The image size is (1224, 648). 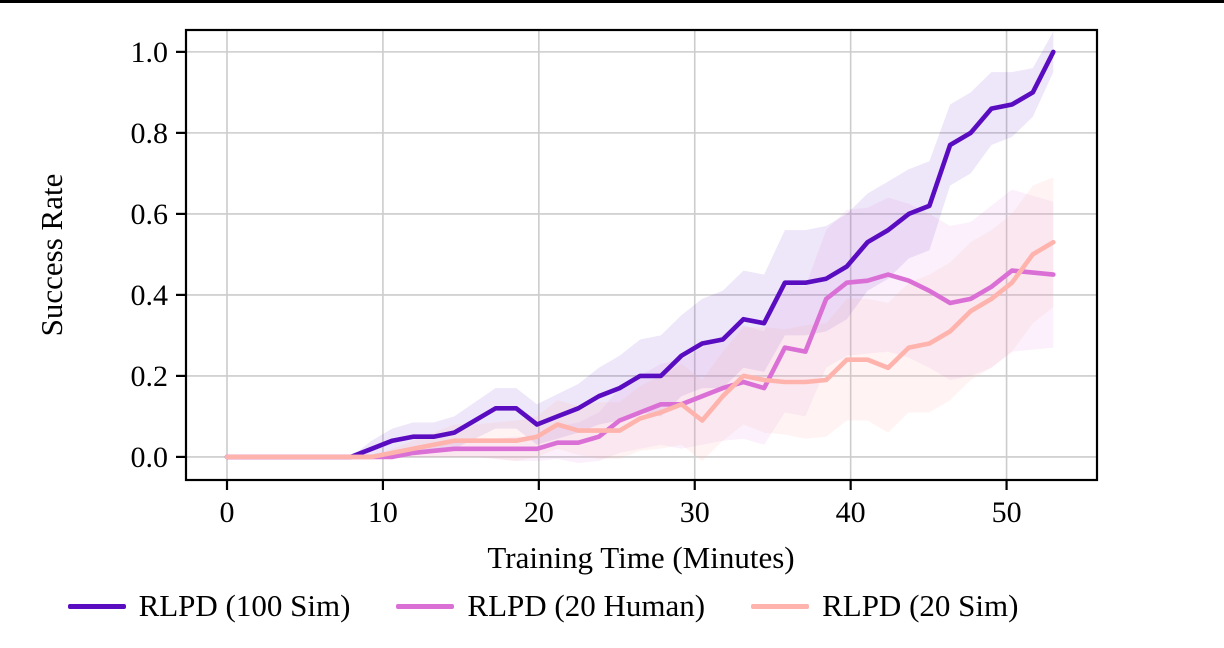 What do you see at coordinates (920, 605) in the screenshot?
I see `legend-label-rlpd-20-sim: RLPD (20 Sim)` at bounding box center [920, 605].